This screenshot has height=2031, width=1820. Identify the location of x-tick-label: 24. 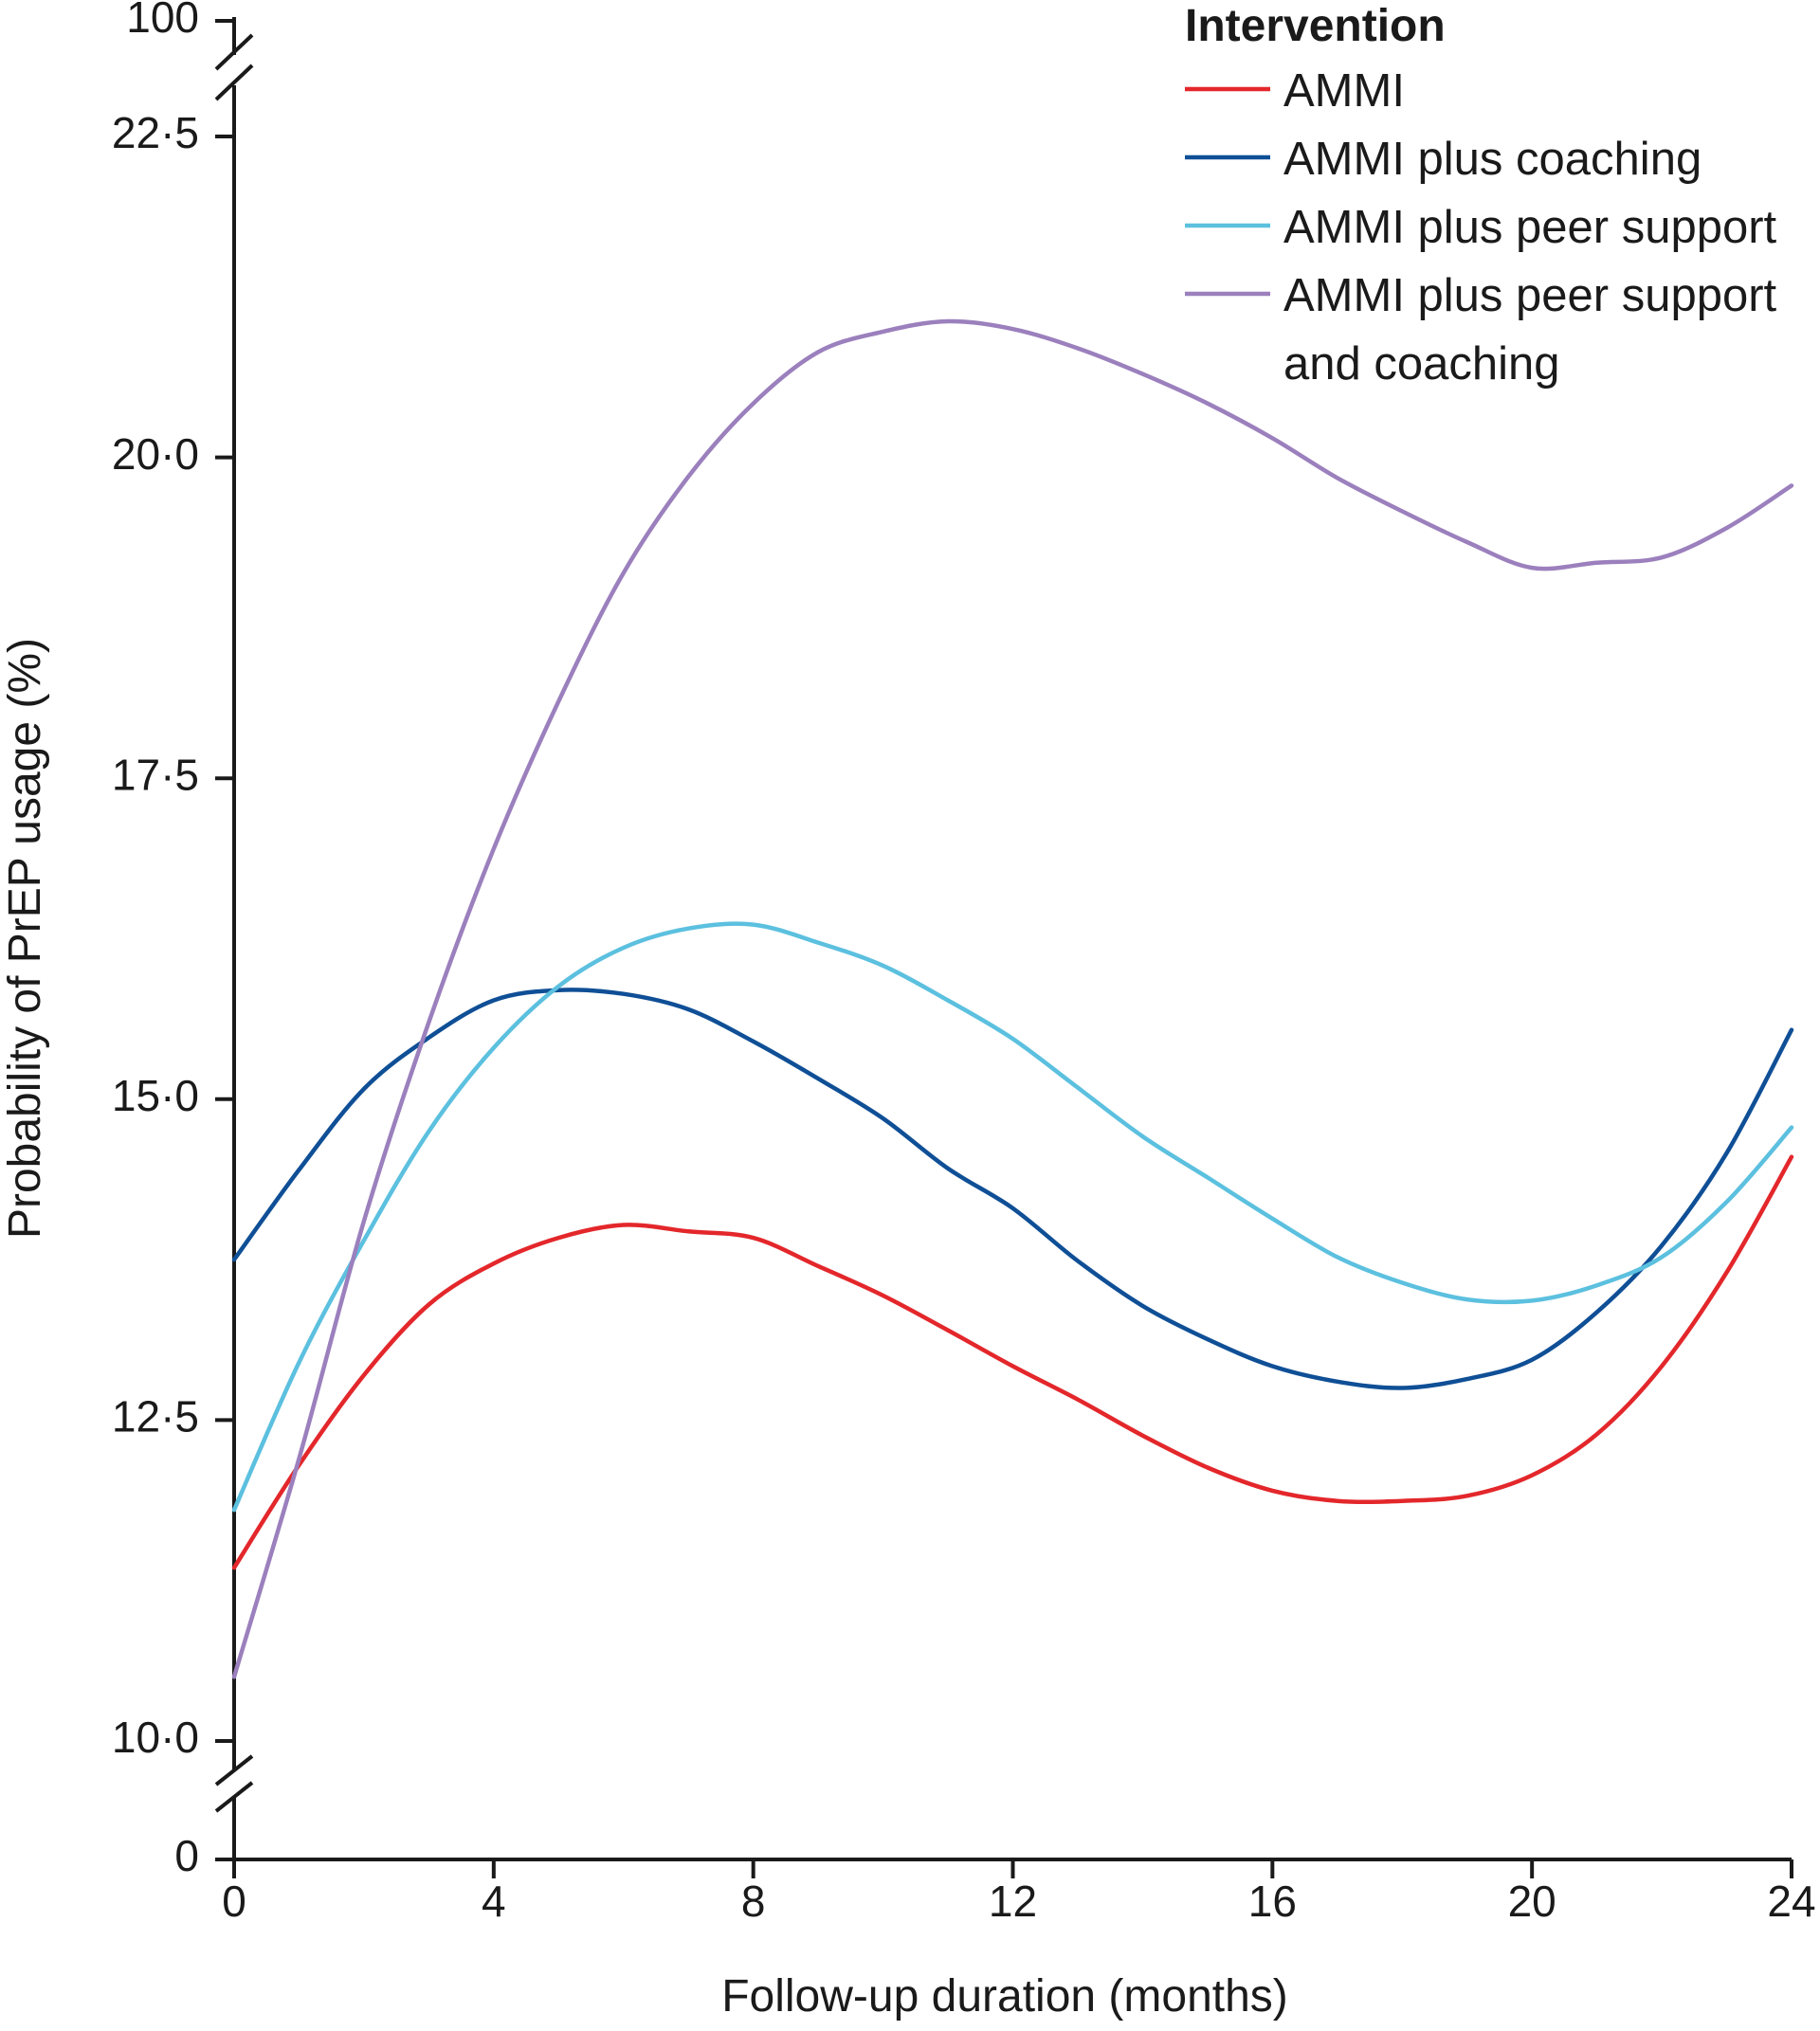
(1791, 1901).